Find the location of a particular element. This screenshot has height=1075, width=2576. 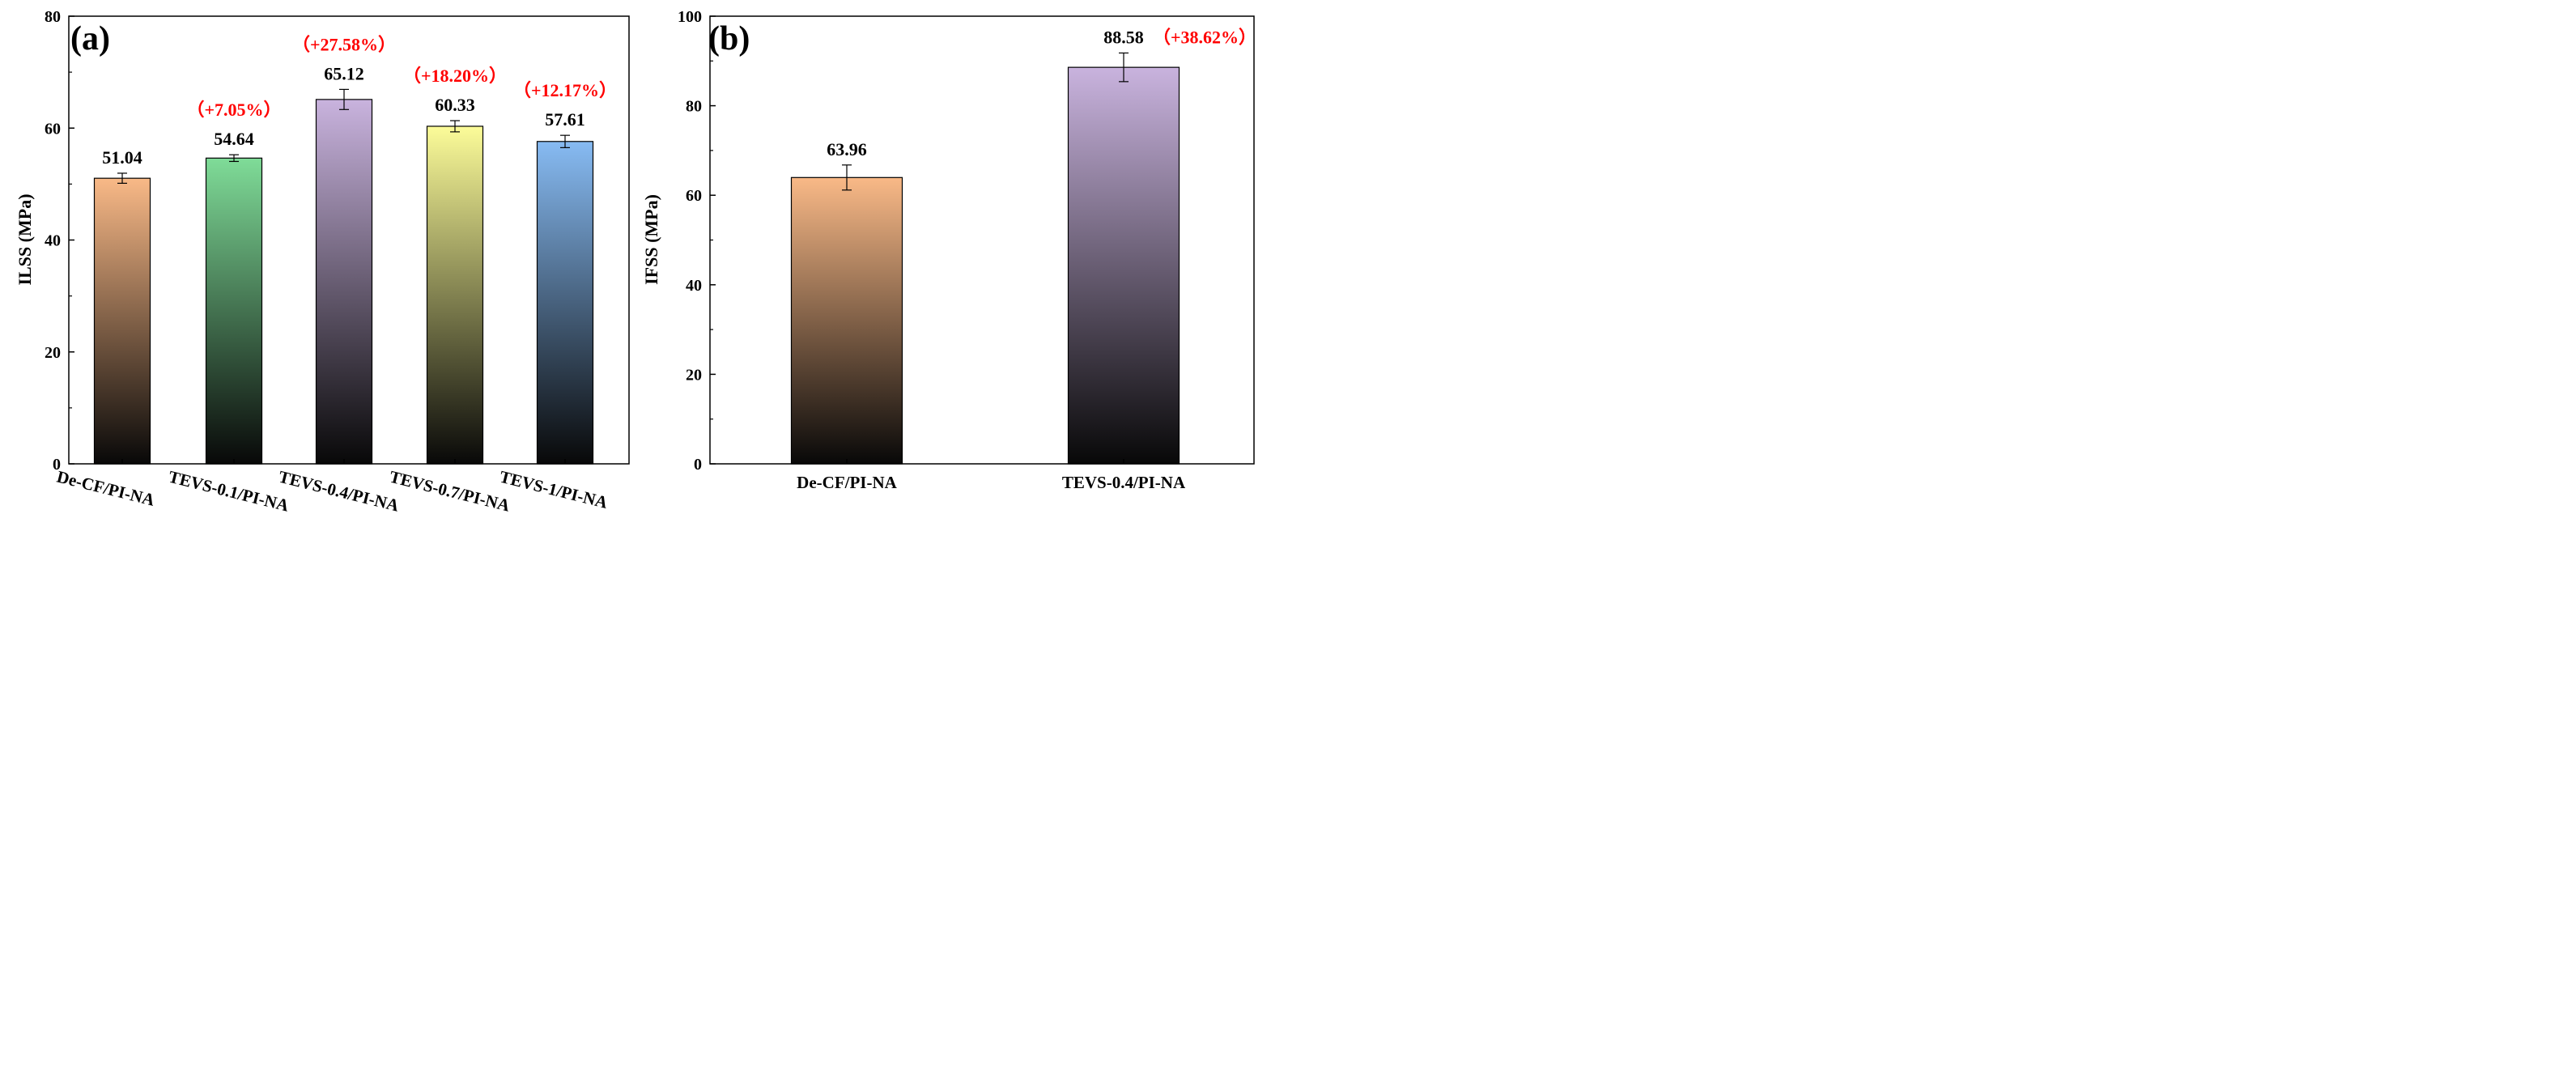

y-tick-label-b: 80 is located at coordinates (694, 107).